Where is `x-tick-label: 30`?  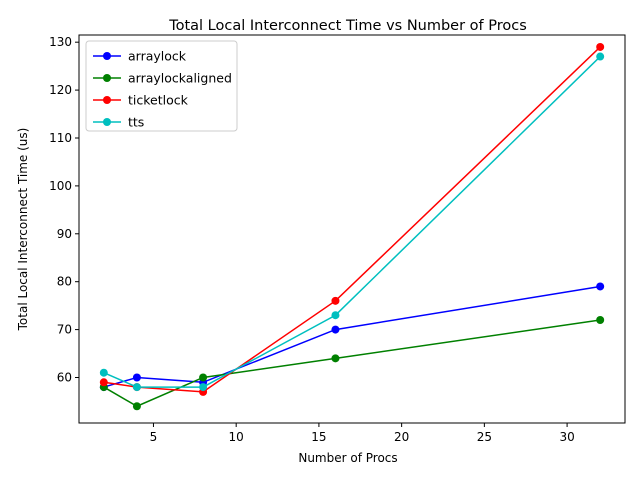
x-tick-label: 30 is located at coordinates (566, 437).